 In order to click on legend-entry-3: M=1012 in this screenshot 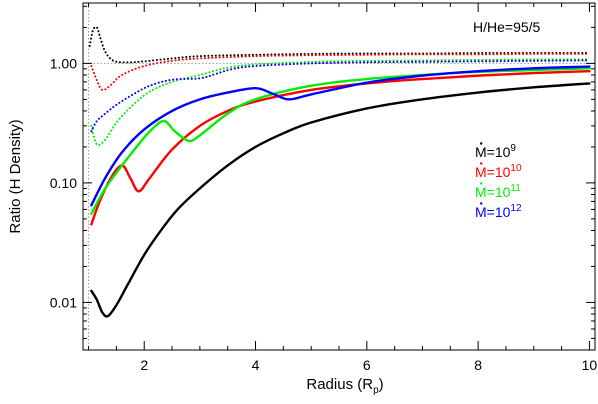, I will do `click(498, 211)`.